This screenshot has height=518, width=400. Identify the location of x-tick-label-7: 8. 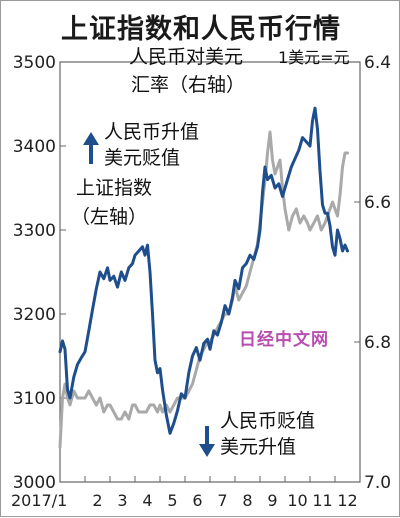
(247, 500).